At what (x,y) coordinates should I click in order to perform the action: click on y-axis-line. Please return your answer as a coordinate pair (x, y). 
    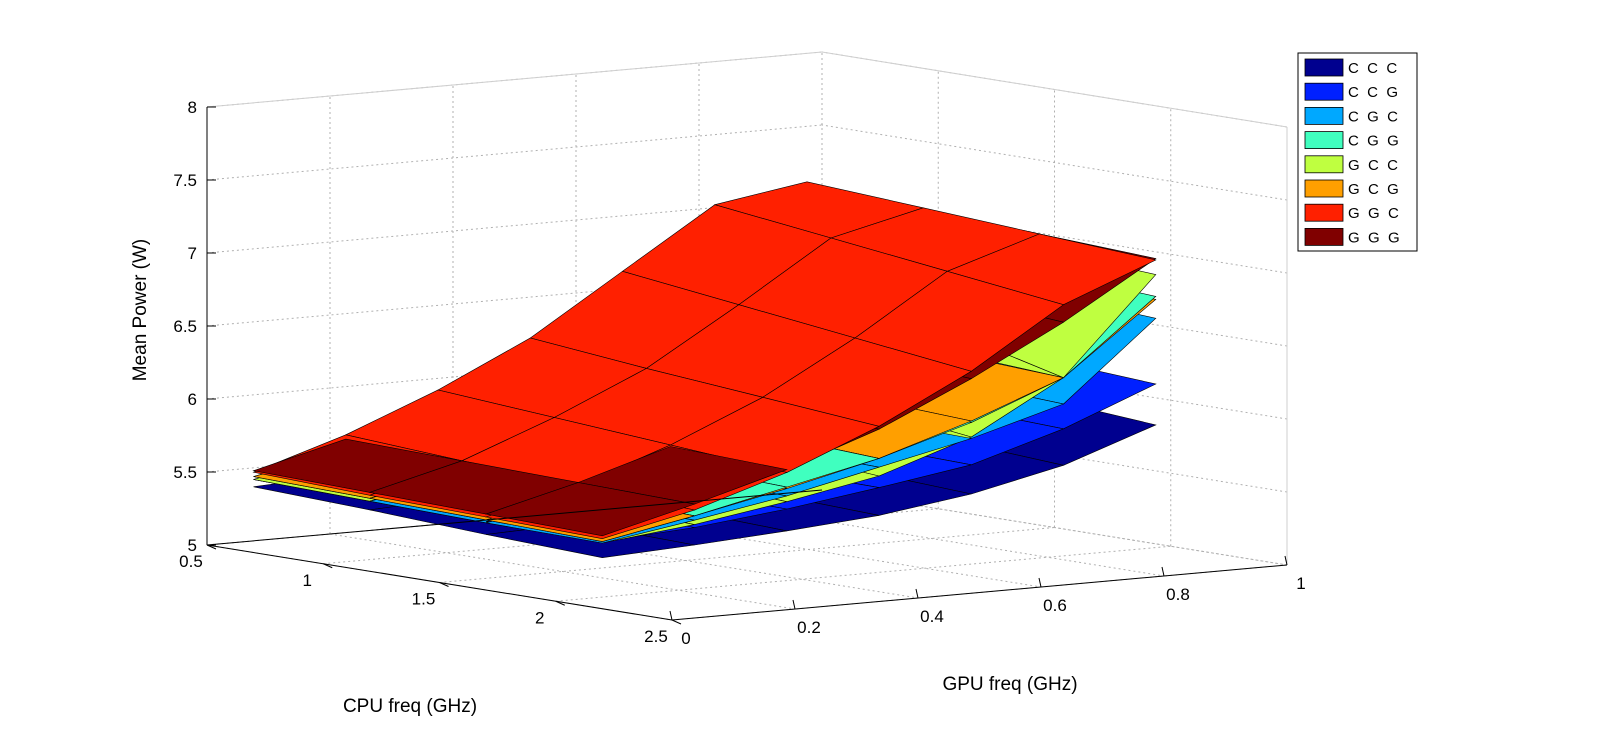
    Looking at the image, I should click on (979, 592).